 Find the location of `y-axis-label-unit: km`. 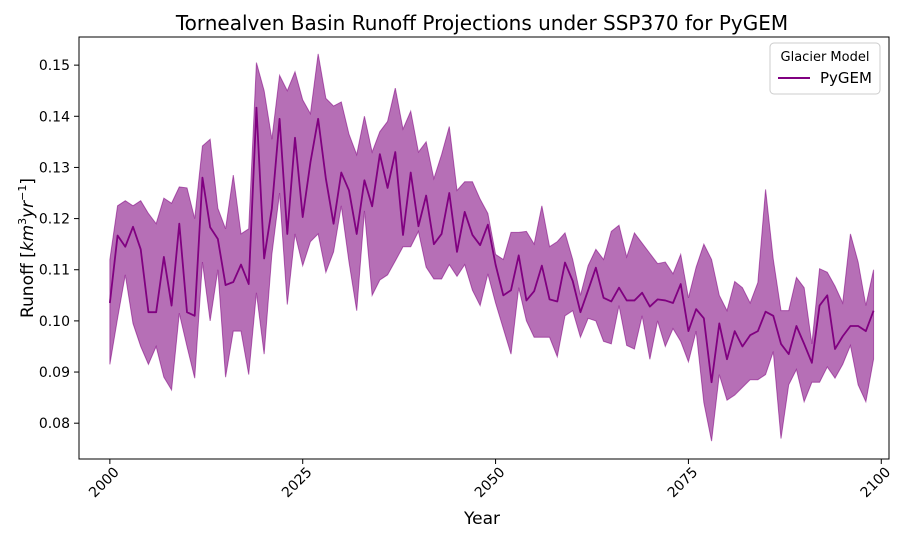

y-axis-label-unit: km is located at coordinates (28, 238).